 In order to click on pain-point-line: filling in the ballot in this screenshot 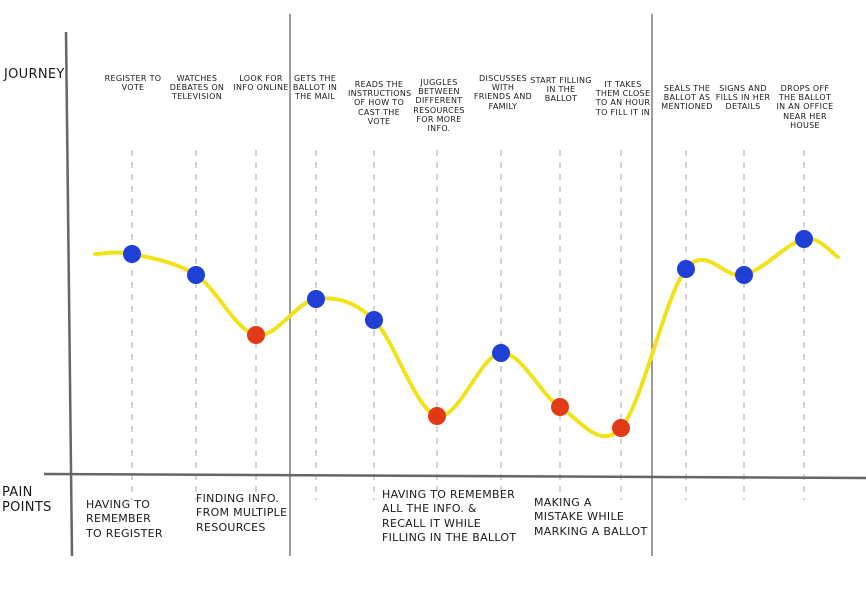, I will do `click(449, 537)`.